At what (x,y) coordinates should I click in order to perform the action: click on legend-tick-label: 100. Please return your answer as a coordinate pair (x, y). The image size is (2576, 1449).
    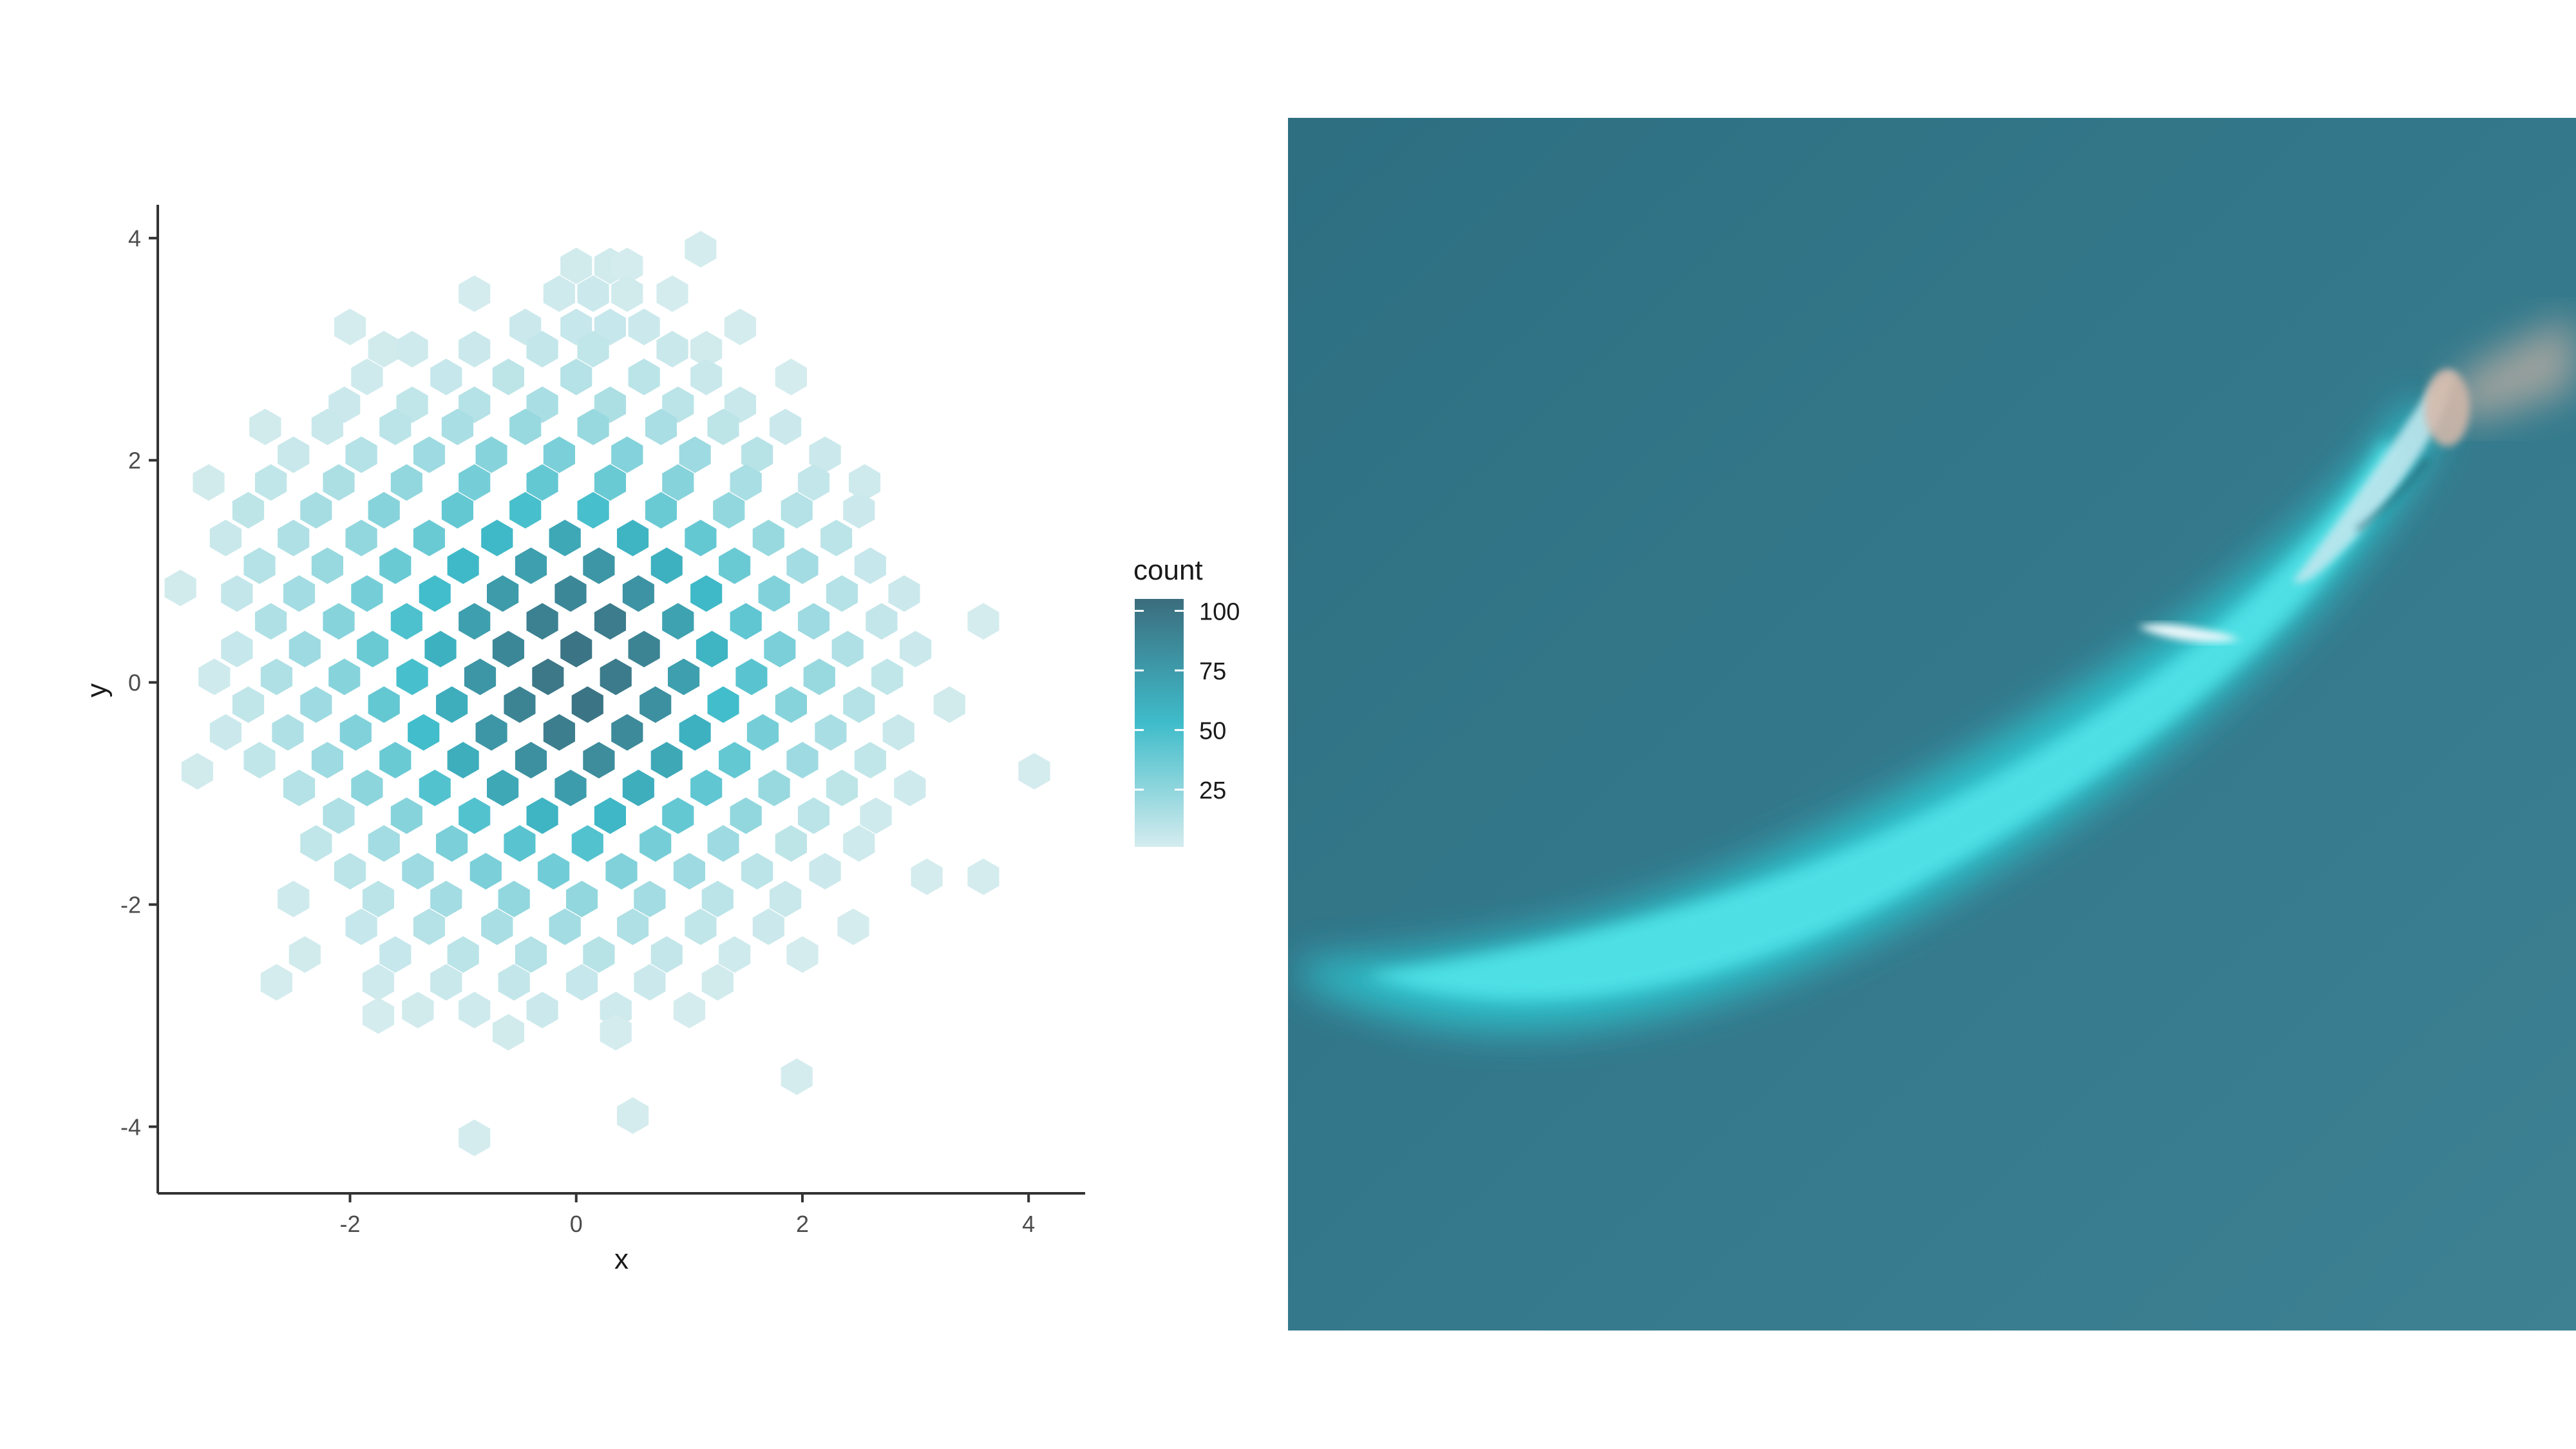
    Looking at the image, I should click on (1220, 612).